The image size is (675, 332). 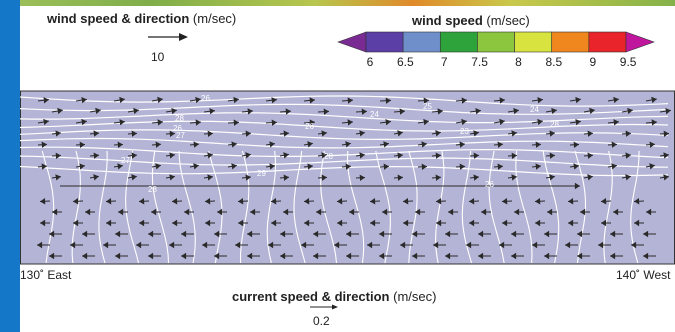 I want to click on contour-label: 25, so click(x=427, y=106).